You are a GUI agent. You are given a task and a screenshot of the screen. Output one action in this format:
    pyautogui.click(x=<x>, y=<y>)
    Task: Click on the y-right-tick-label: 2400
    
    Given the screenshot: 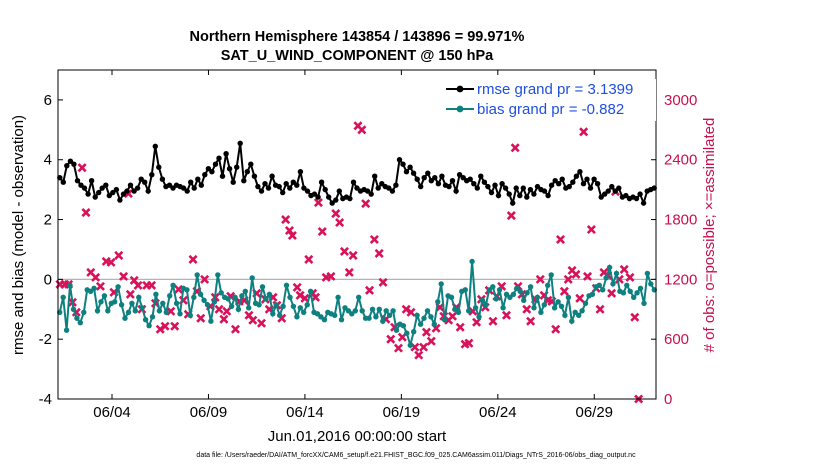 What is the action you would take?
    pyautogui.click(x=680, y=160)
    